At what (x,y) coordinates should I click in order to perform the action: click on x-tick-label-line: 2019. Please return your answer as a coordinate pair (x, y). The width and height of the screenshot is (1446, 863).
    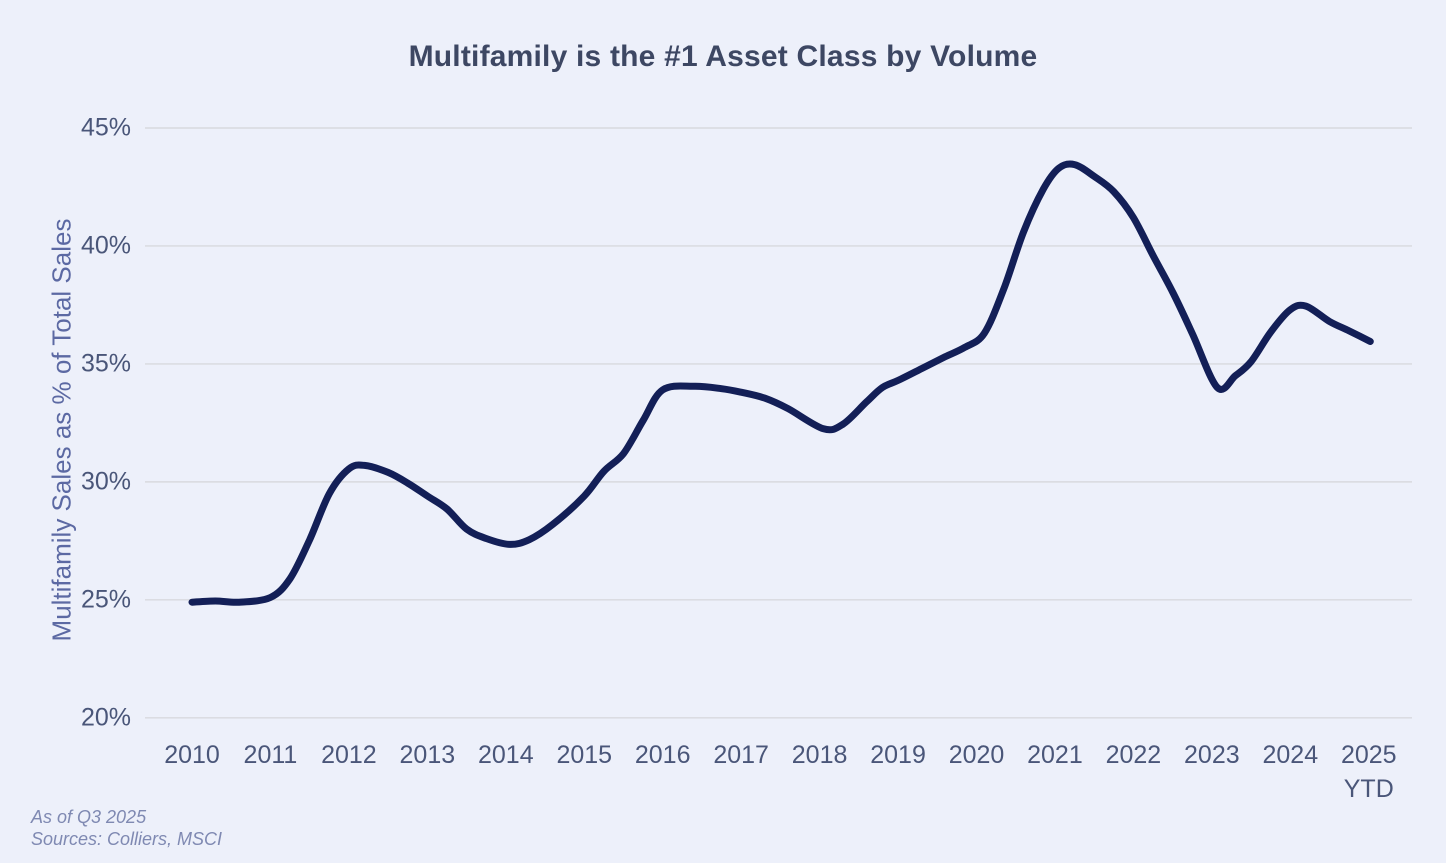
    Looking at the image, I should click on (898, 755).